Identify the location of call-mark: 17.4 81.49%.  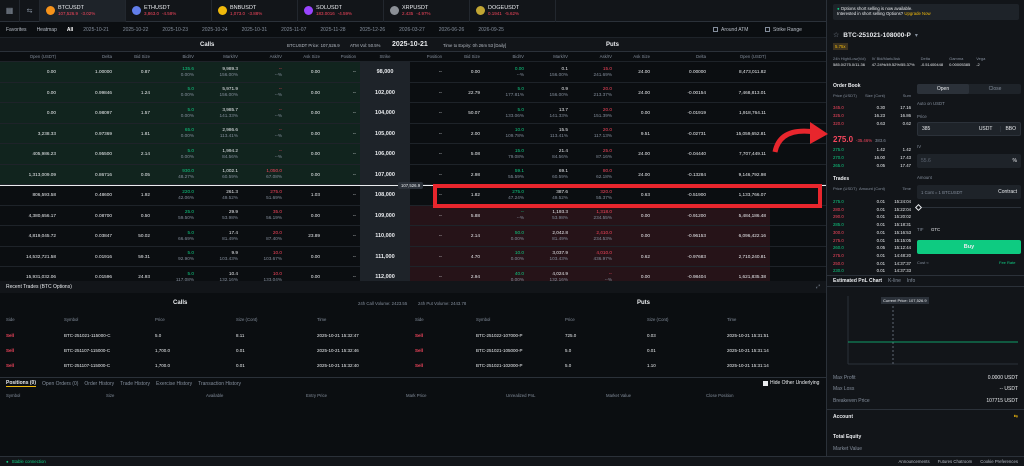
(230, 235).